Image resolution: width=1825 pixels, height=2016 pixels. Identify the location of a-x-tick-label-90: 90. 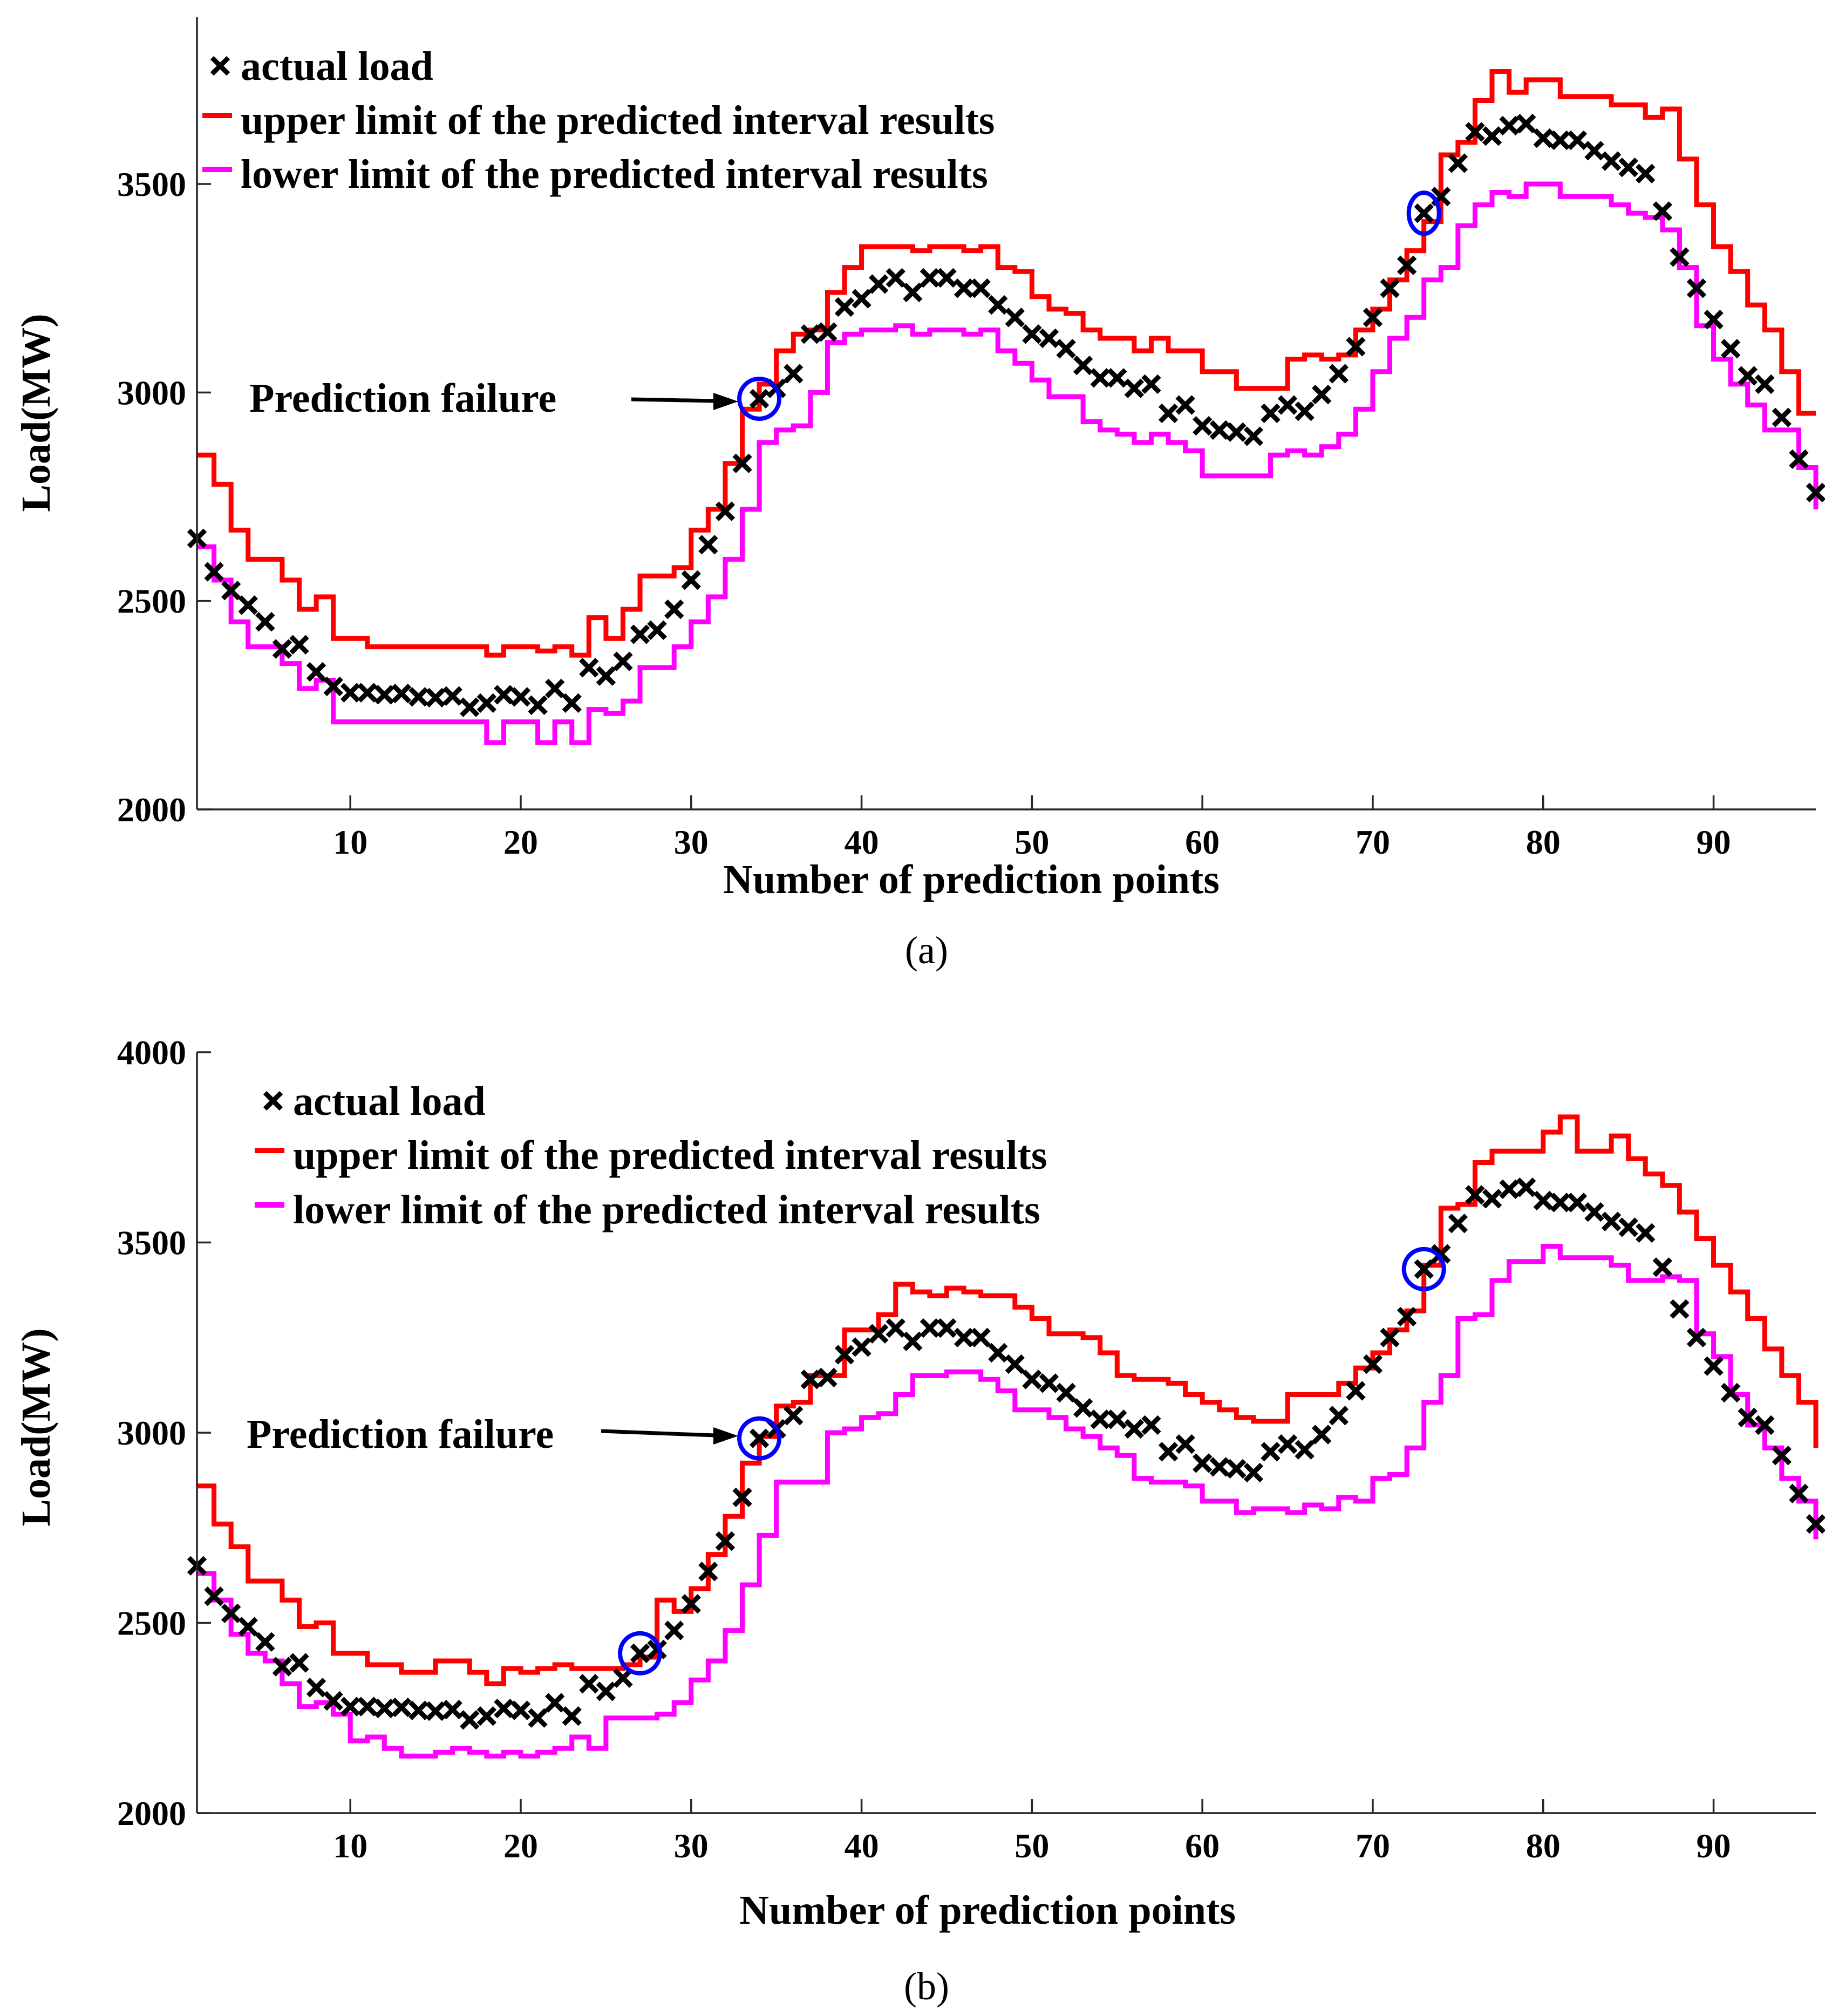
(1714, 842).